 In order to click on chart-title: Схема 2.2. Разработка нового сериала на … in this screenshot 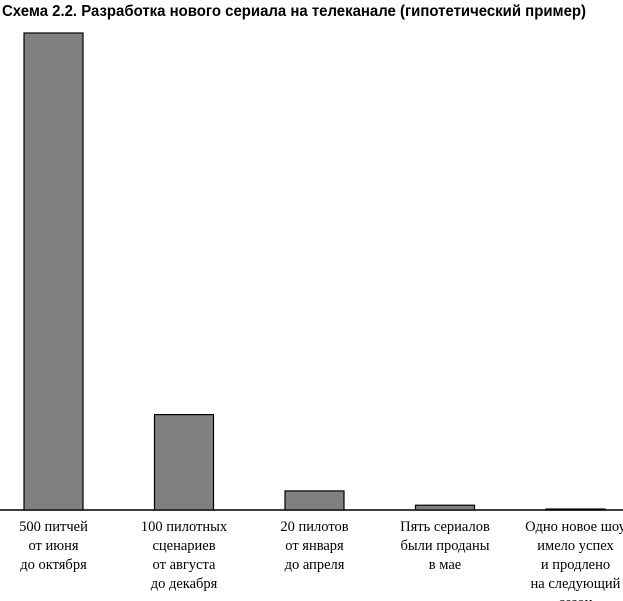, I will do `click(294, 11)`.